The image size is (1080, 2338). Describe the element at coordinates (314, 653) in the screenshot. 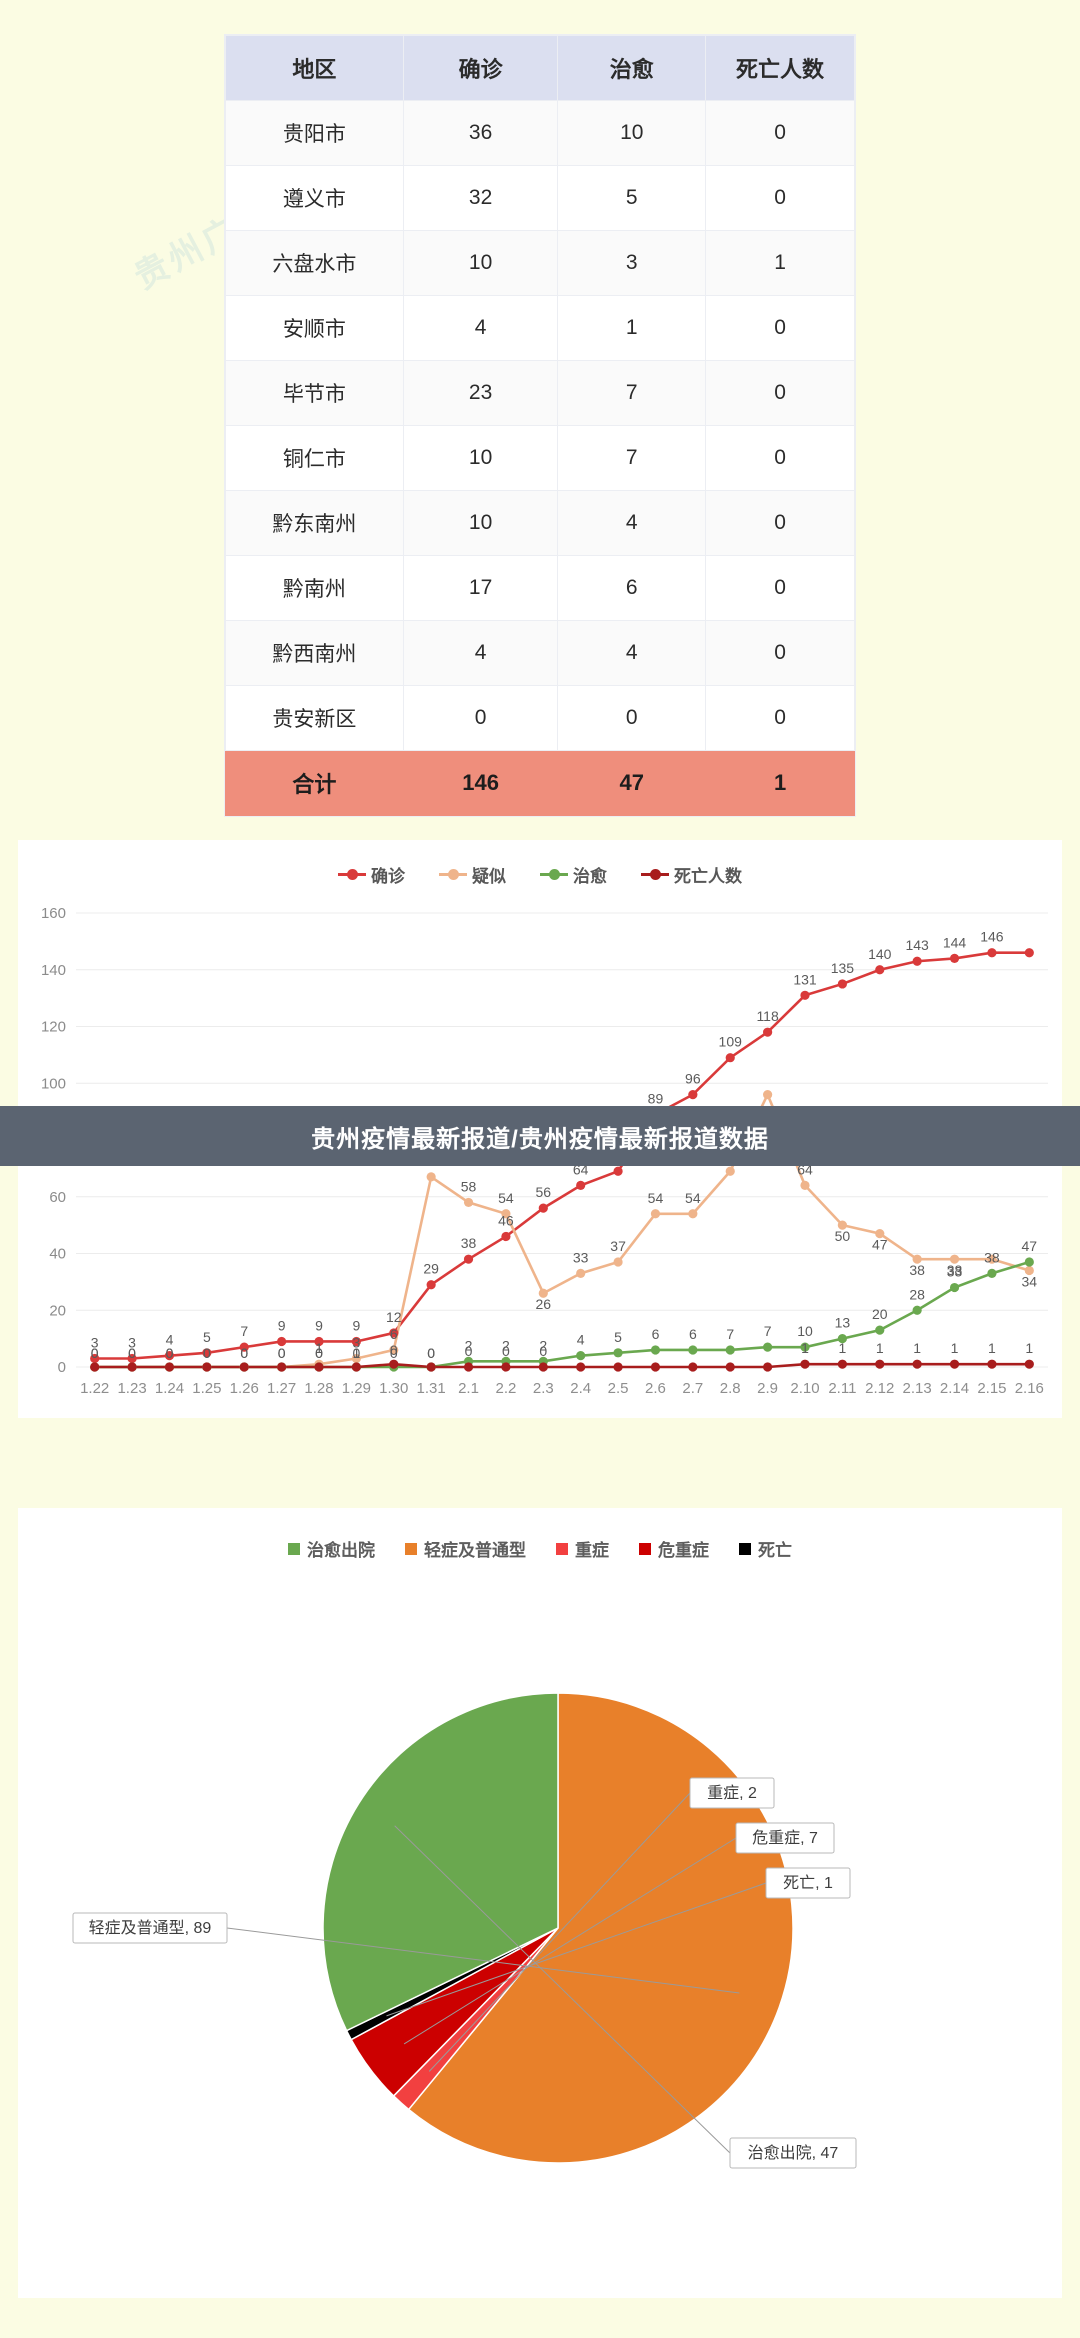

I see `cell-region: 黔西南州` at that location.